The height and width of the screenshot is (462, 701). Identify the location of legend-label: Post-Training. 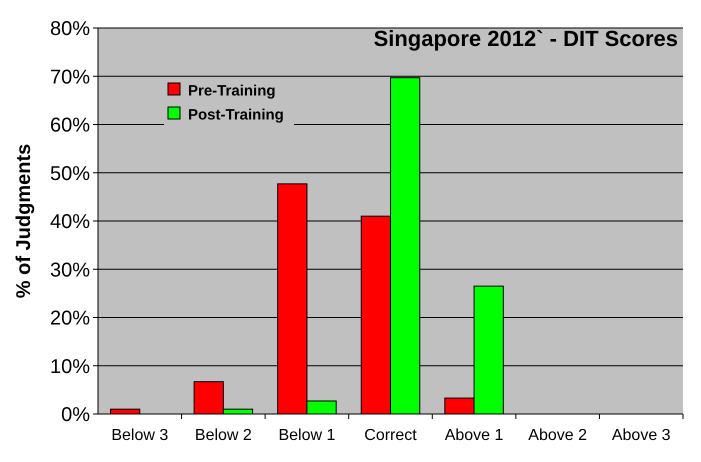
(236, 115).